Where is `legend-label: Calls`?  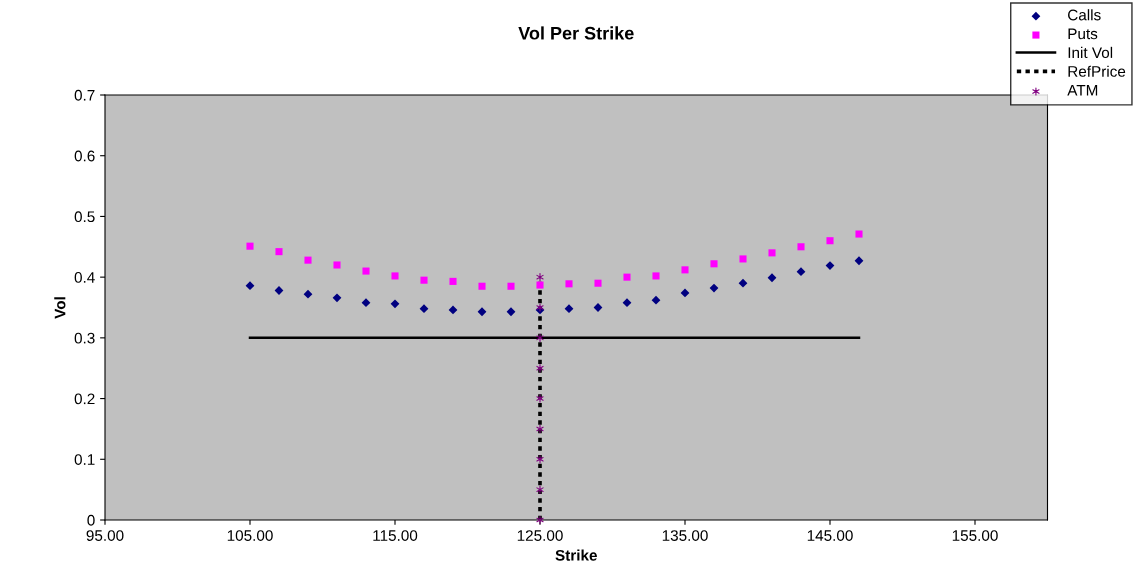 legend-label: Calls is located at coordinates (1084, 15).